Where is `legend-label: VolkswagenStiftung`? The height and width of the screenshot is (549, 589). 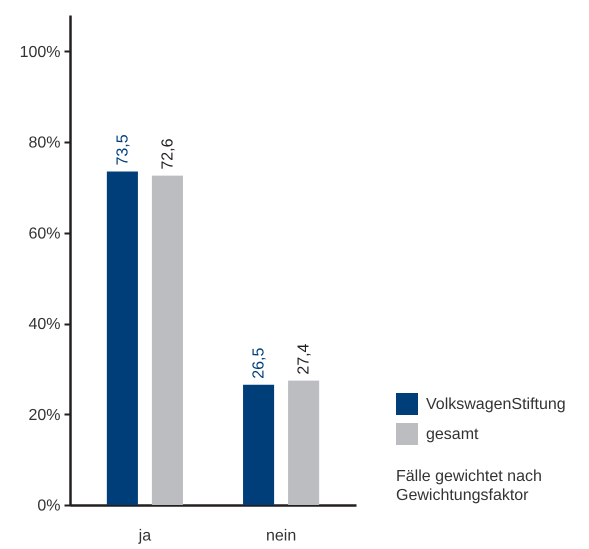
legend-label: VolkswagenStiftung is located at coordinates (496, 404).